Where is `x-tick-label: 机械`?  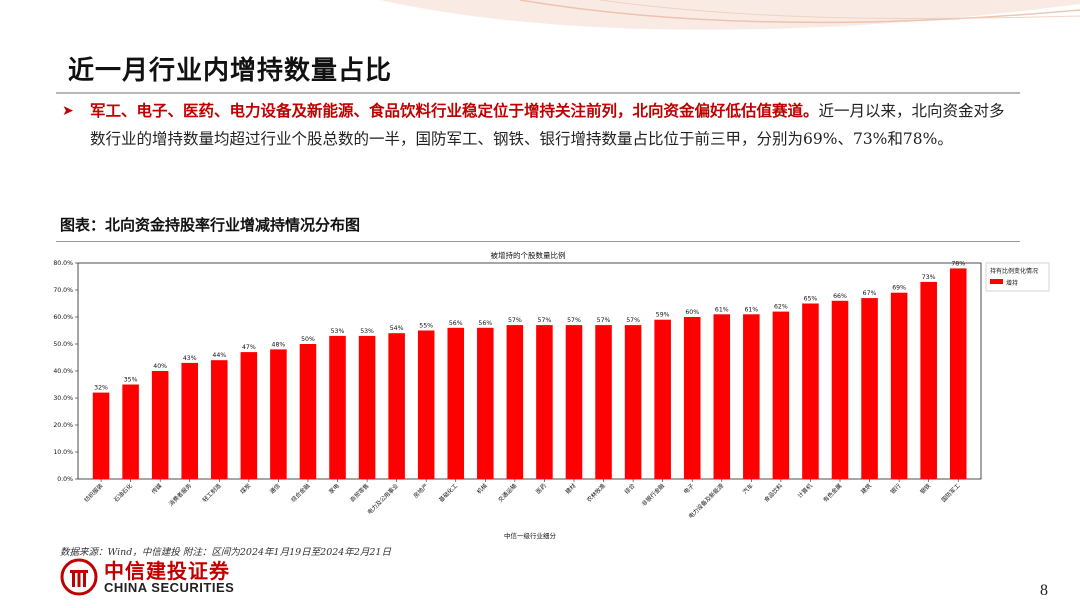
x-tick-label: 机械 is located at coordinates (482, 489).